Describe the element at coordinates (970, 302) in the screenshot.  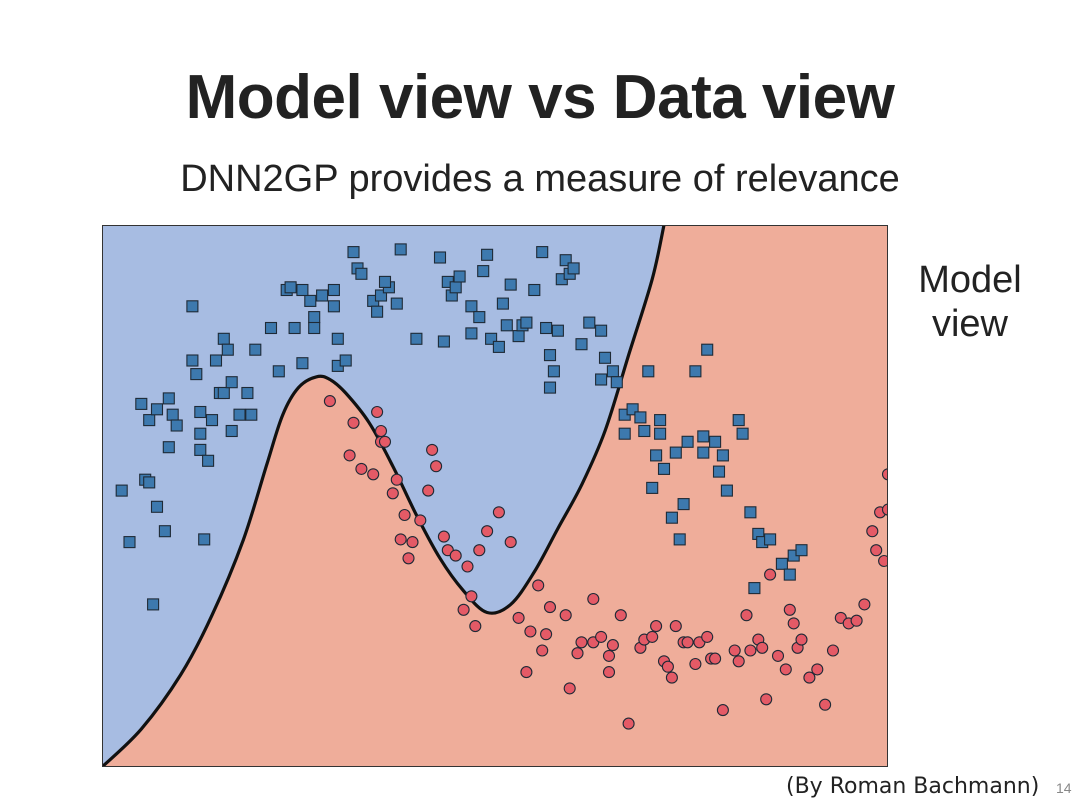
I see `model-view-label: Model view` at that location.